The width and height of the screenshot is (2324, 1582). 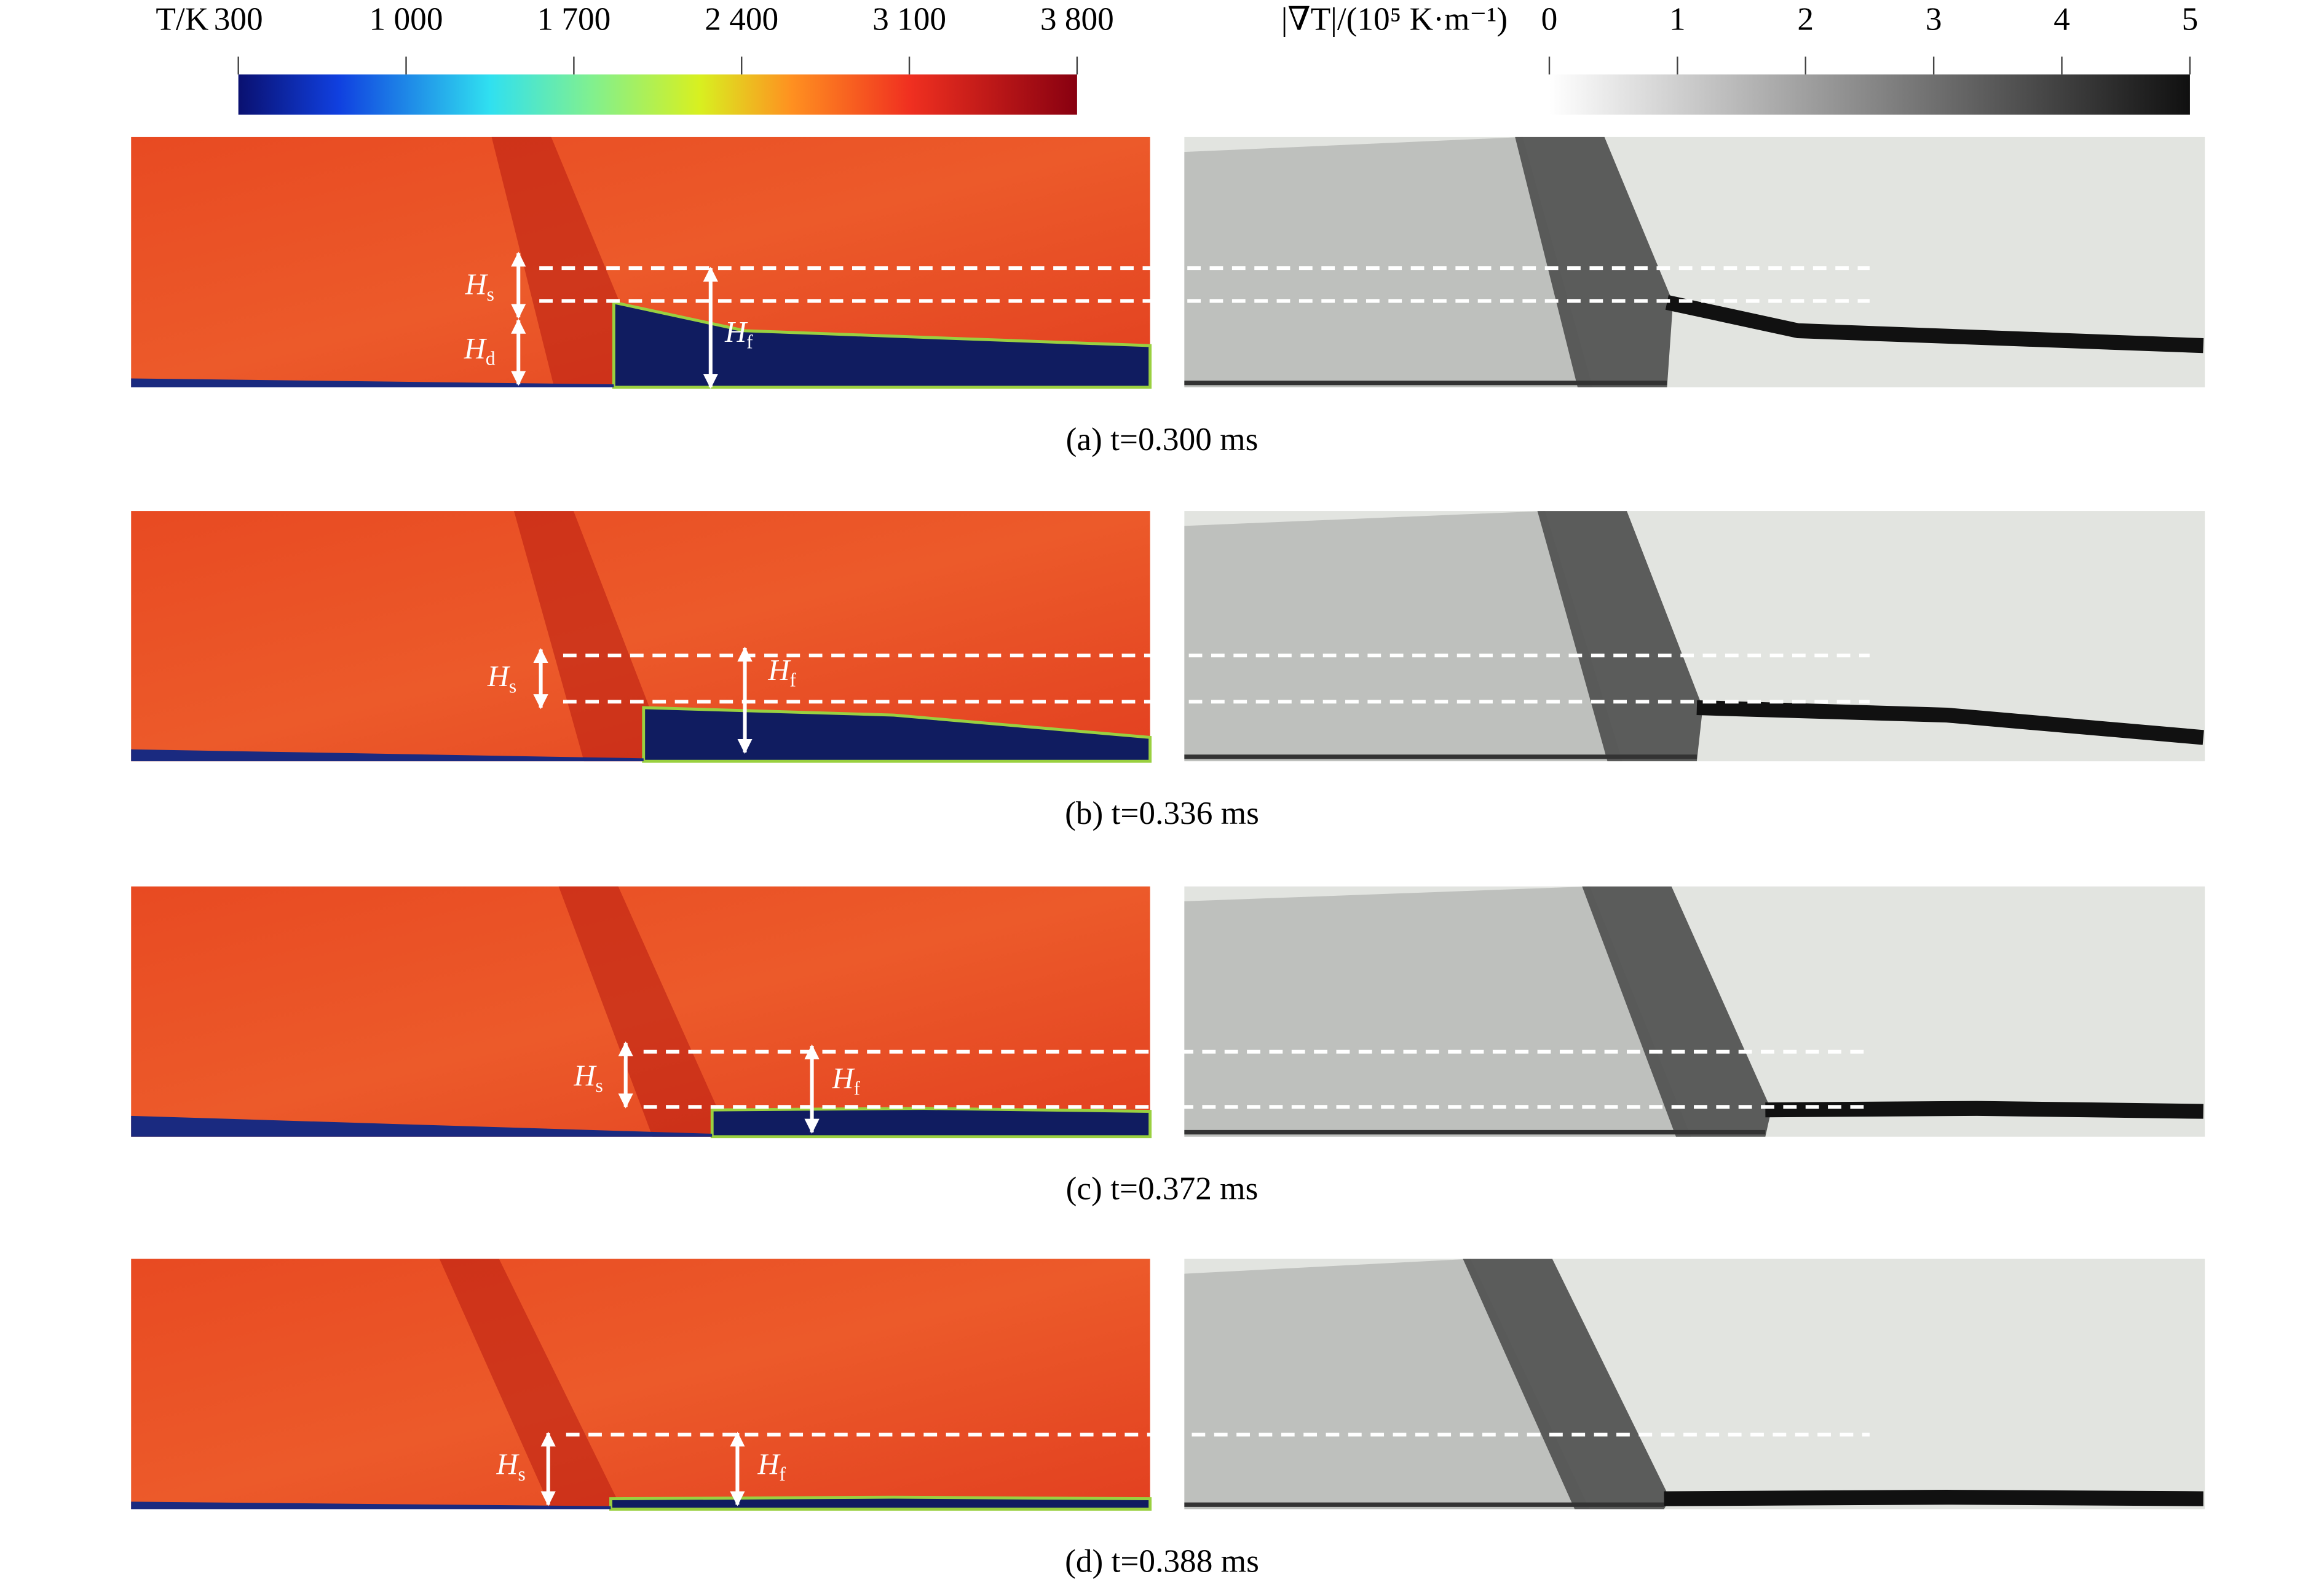 I want to click on temperature-field, so click(x=640, y=1384).